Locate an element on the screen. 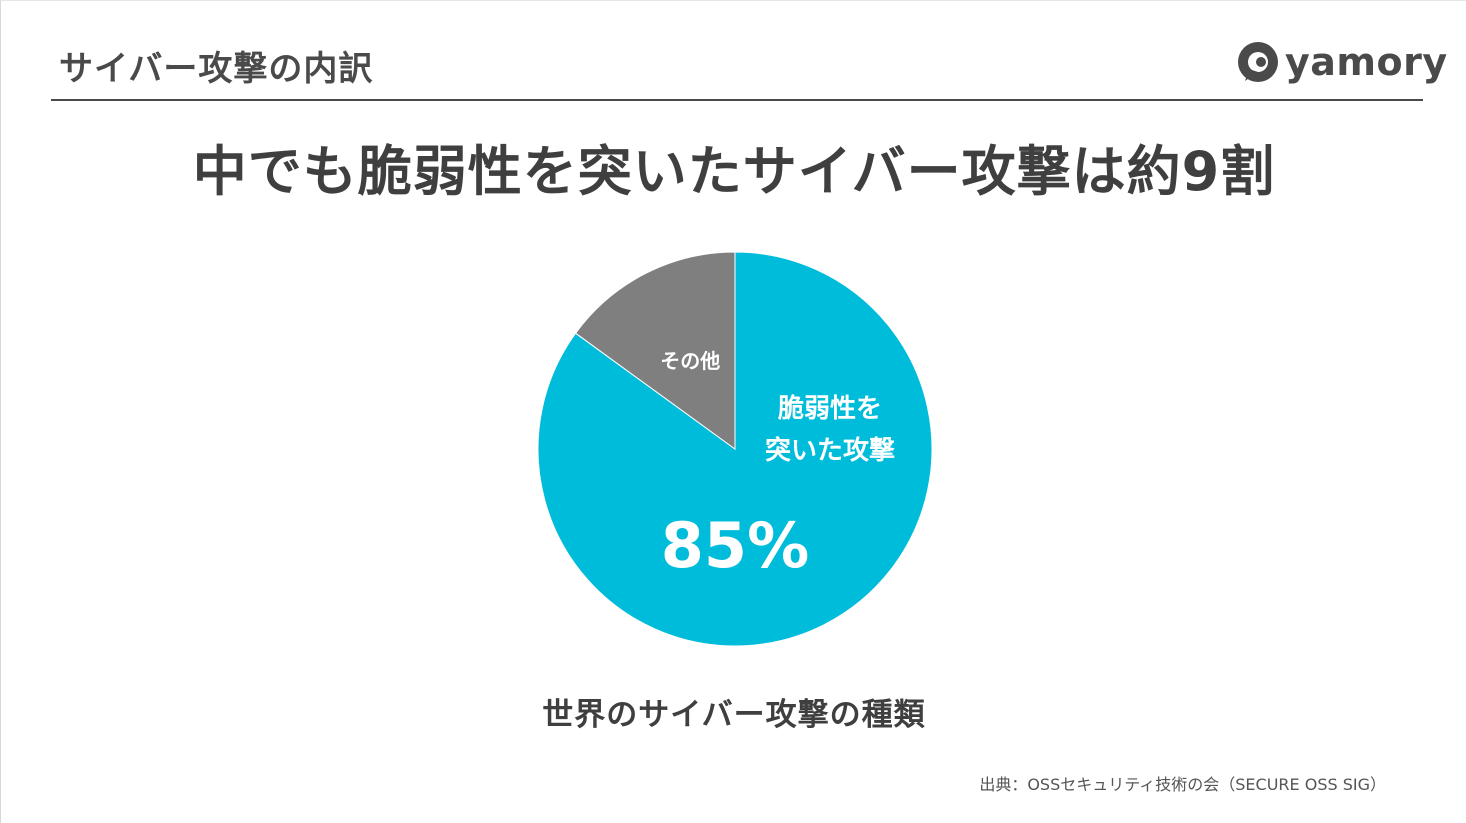 The width and height of the screenshot is (1466, 823). pie-slice is located at coordinates (655, 350).